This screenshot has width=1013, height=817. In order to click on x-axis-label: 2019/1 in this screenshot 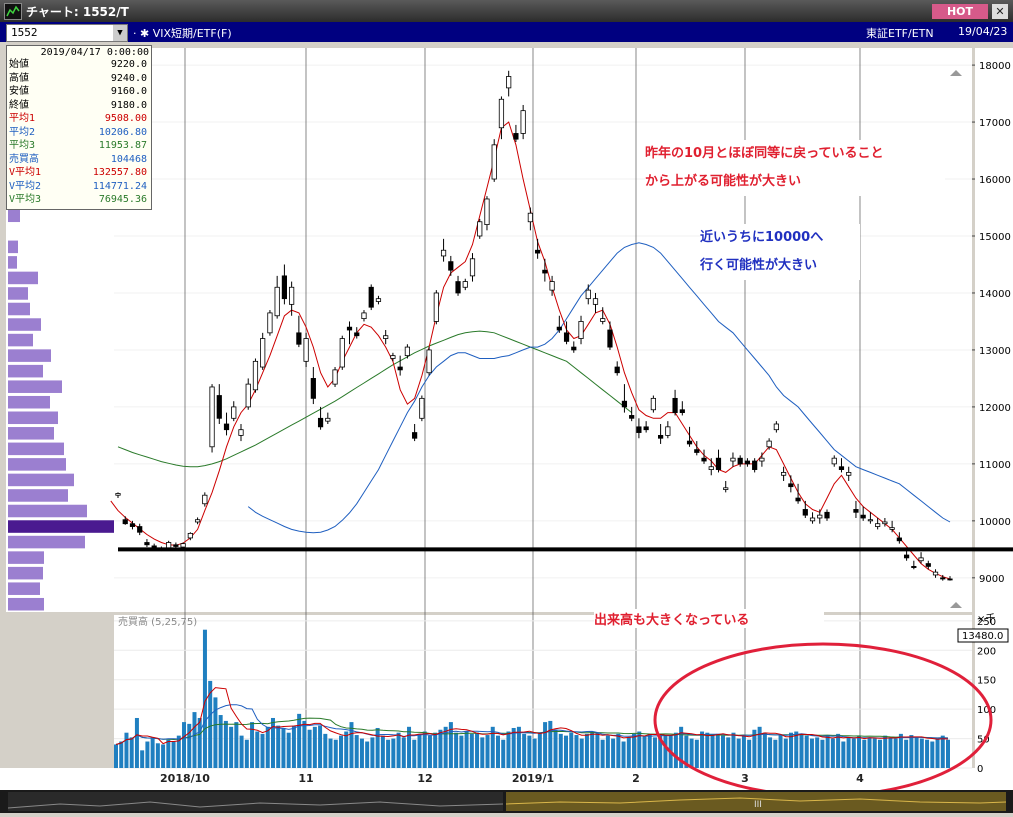, I will do `click(533, 778)`.